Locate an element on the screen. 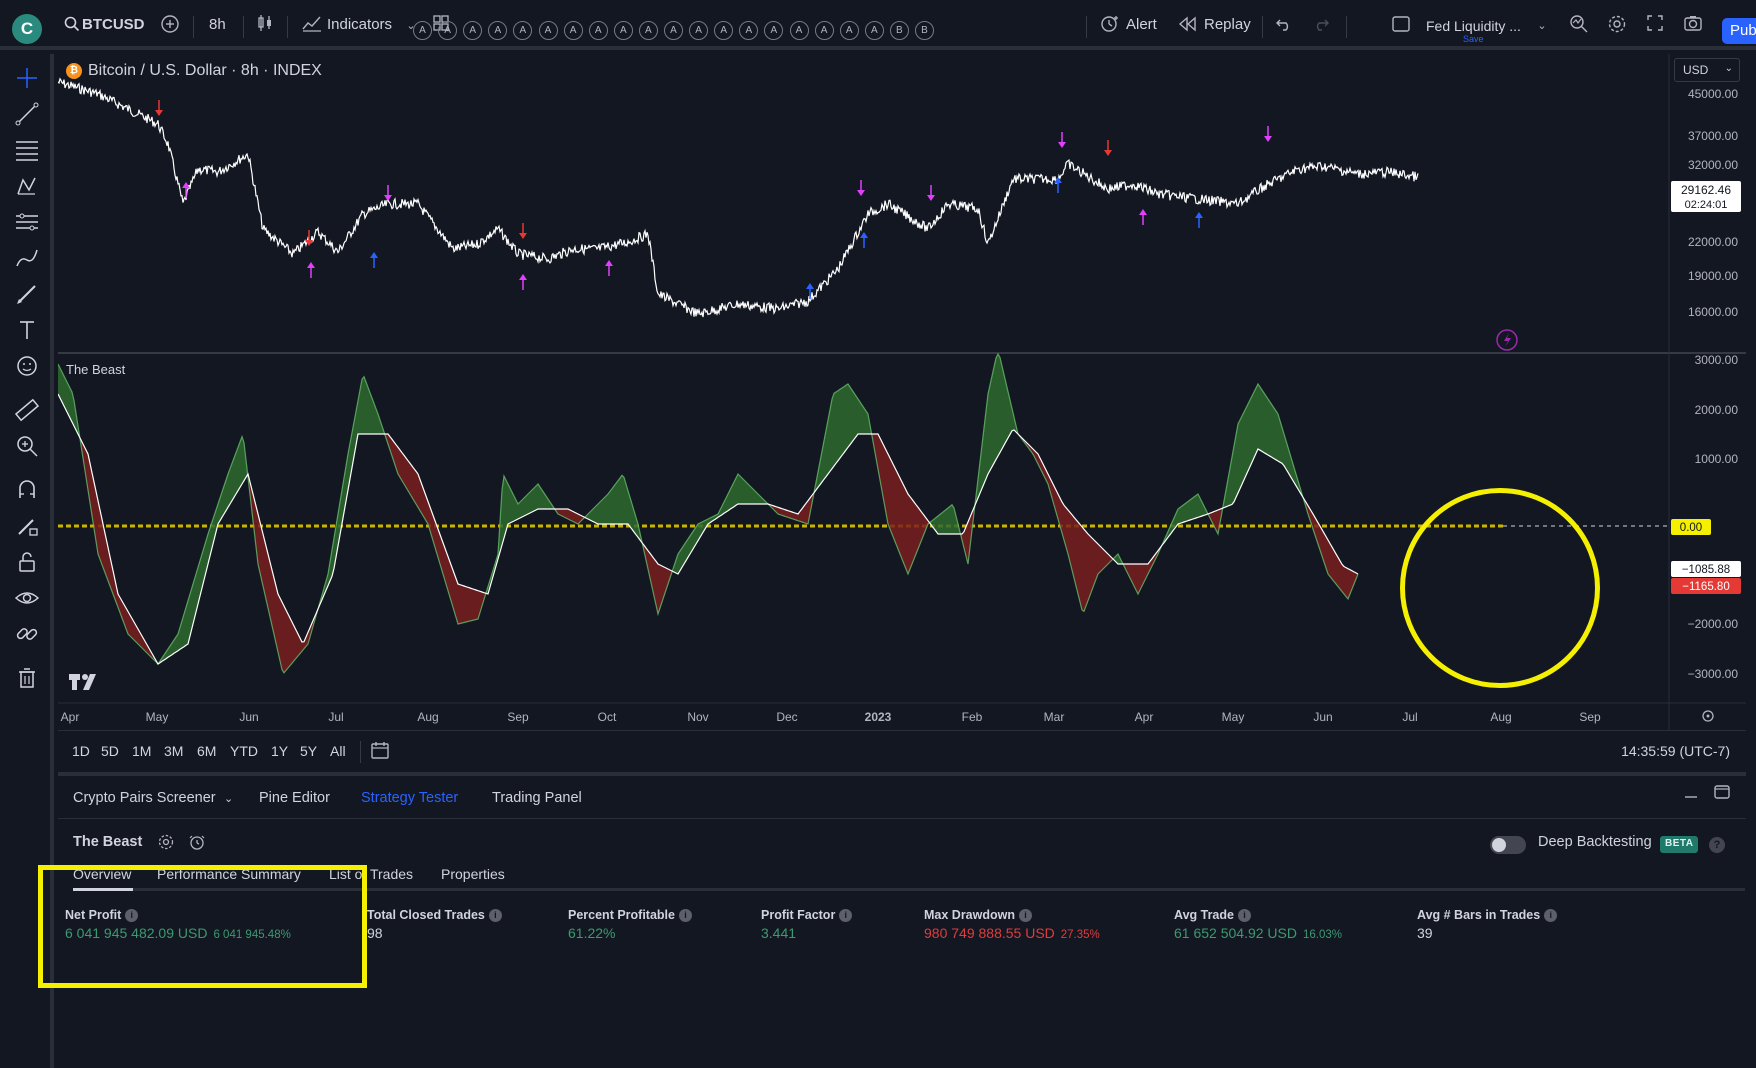 This screenshot has width=1756, height=1068. pattern-icon is located at coordinates (27, 186).